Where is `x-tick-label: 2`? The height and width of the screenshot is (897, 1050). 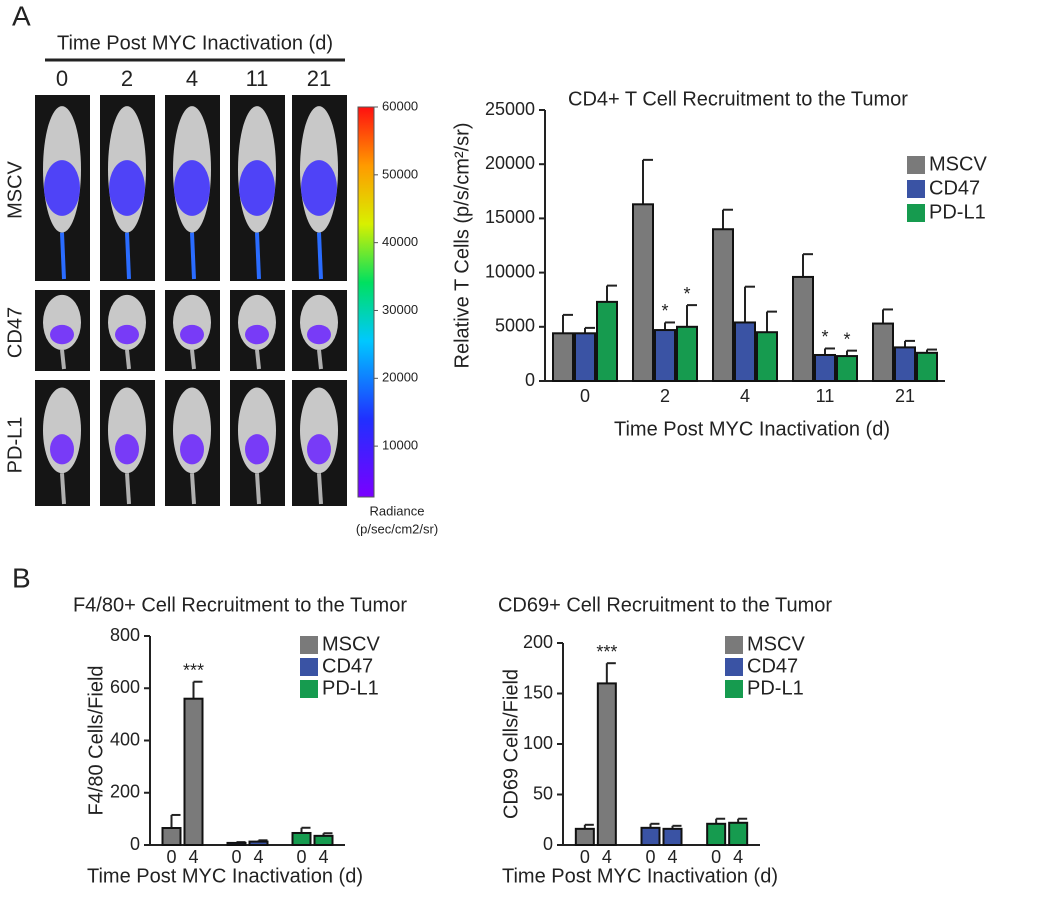
x-tick-label: 2 is located at coordinates (665, 396).